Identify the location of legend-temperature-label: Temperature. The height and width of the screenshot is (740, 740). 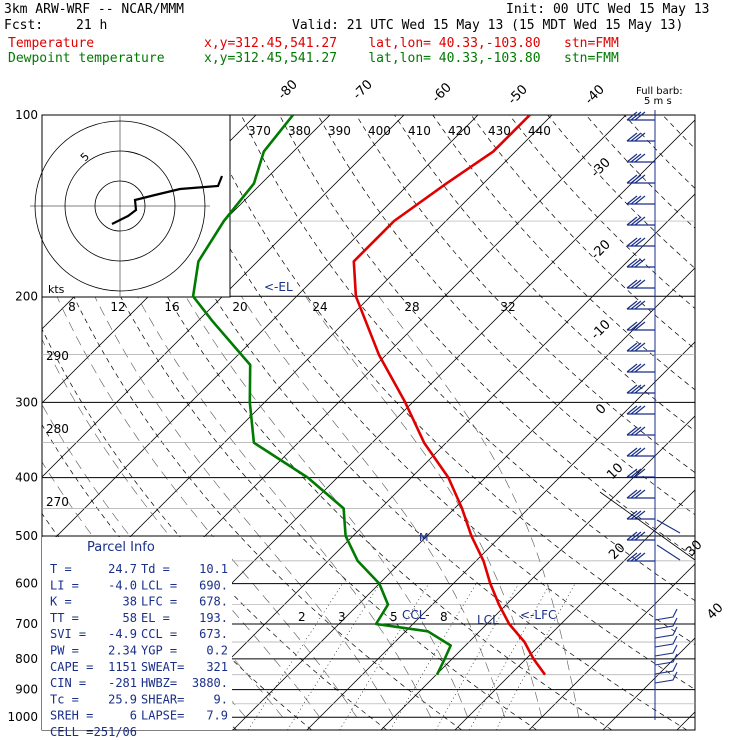
(51, 43).